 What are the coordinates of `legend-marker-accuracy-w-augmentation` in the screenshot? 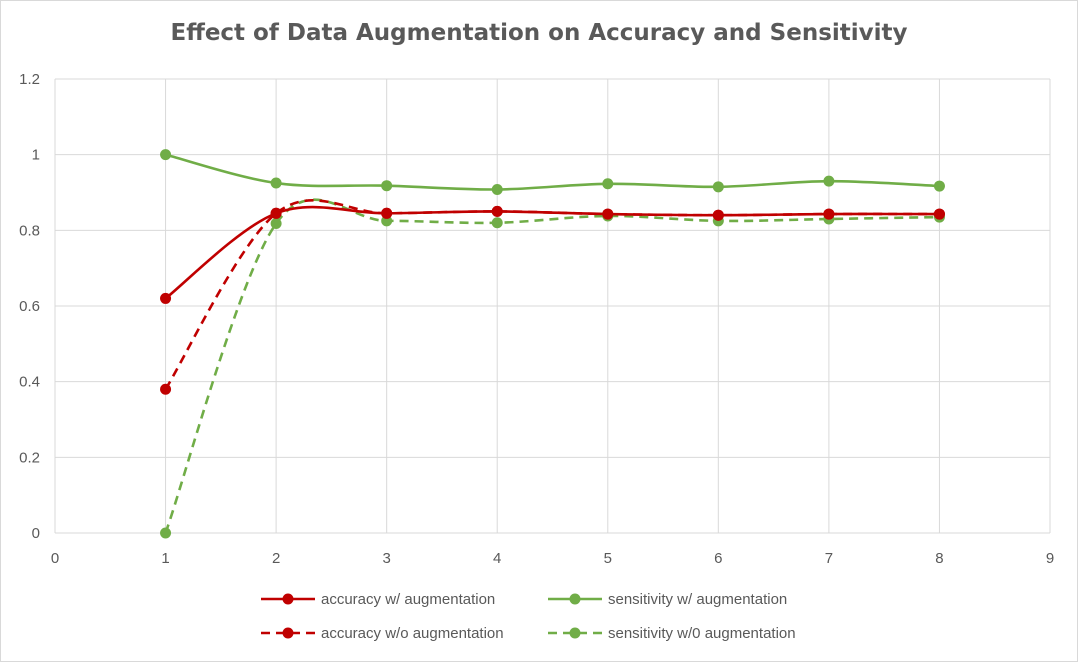 It's located at (288, 599).